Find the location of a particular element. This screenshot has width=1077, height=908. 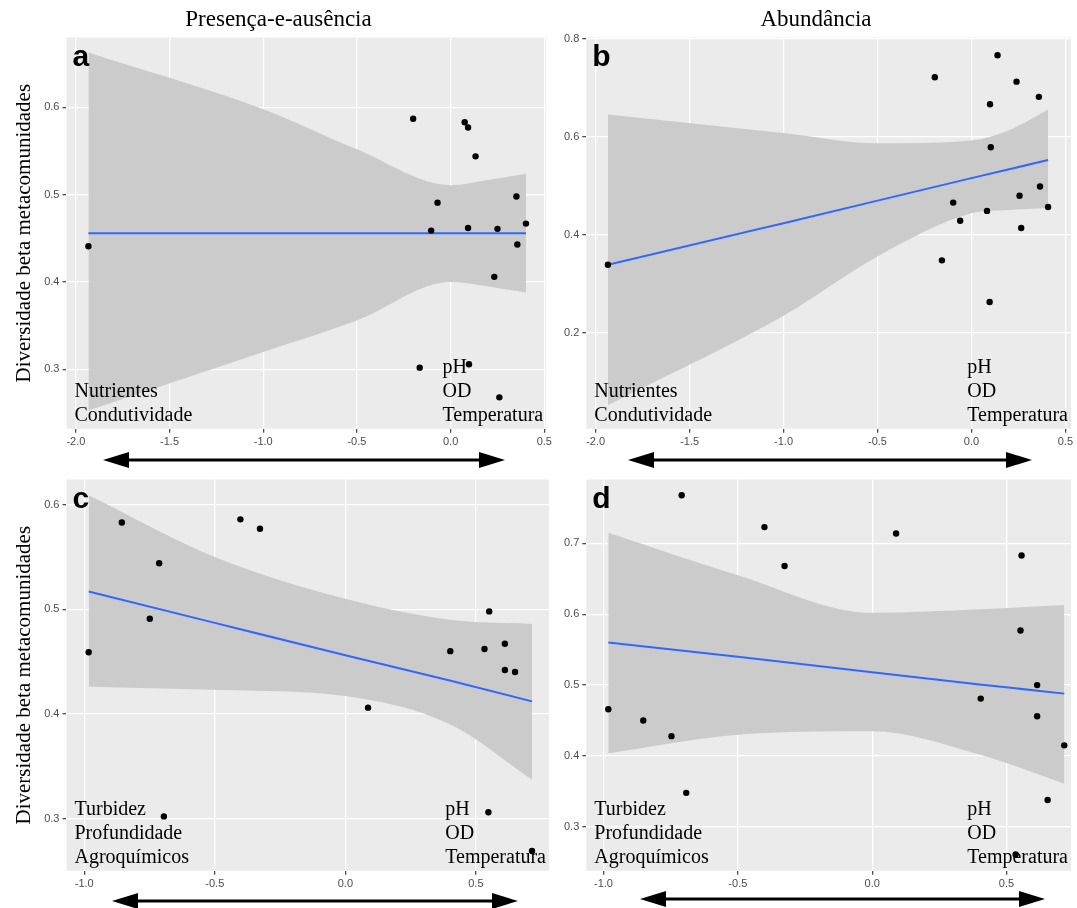

annotation: c is located at coordinates (81, 497).